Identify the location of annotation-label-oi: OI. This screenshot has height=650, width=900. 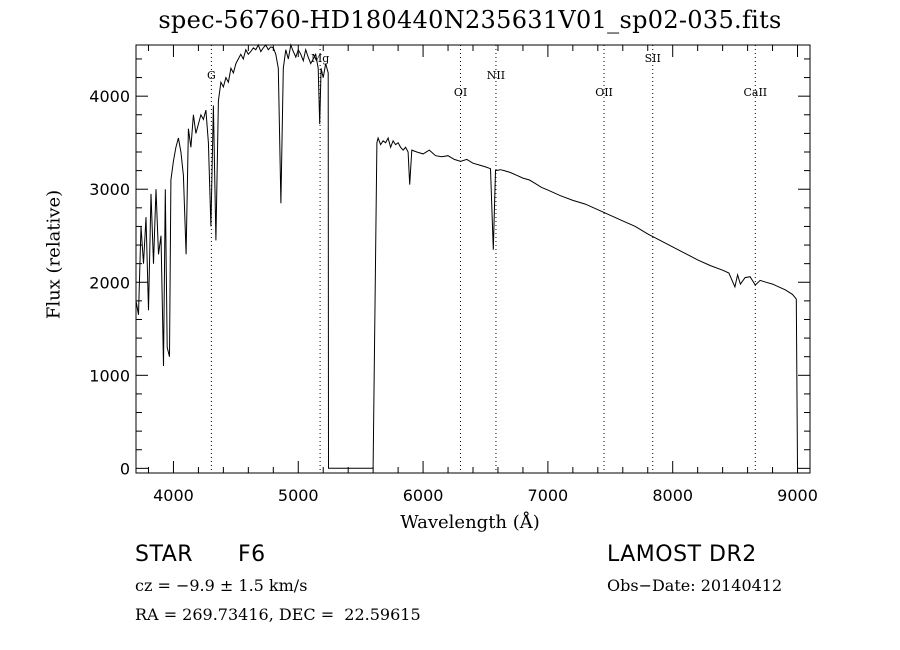
(460, 92).